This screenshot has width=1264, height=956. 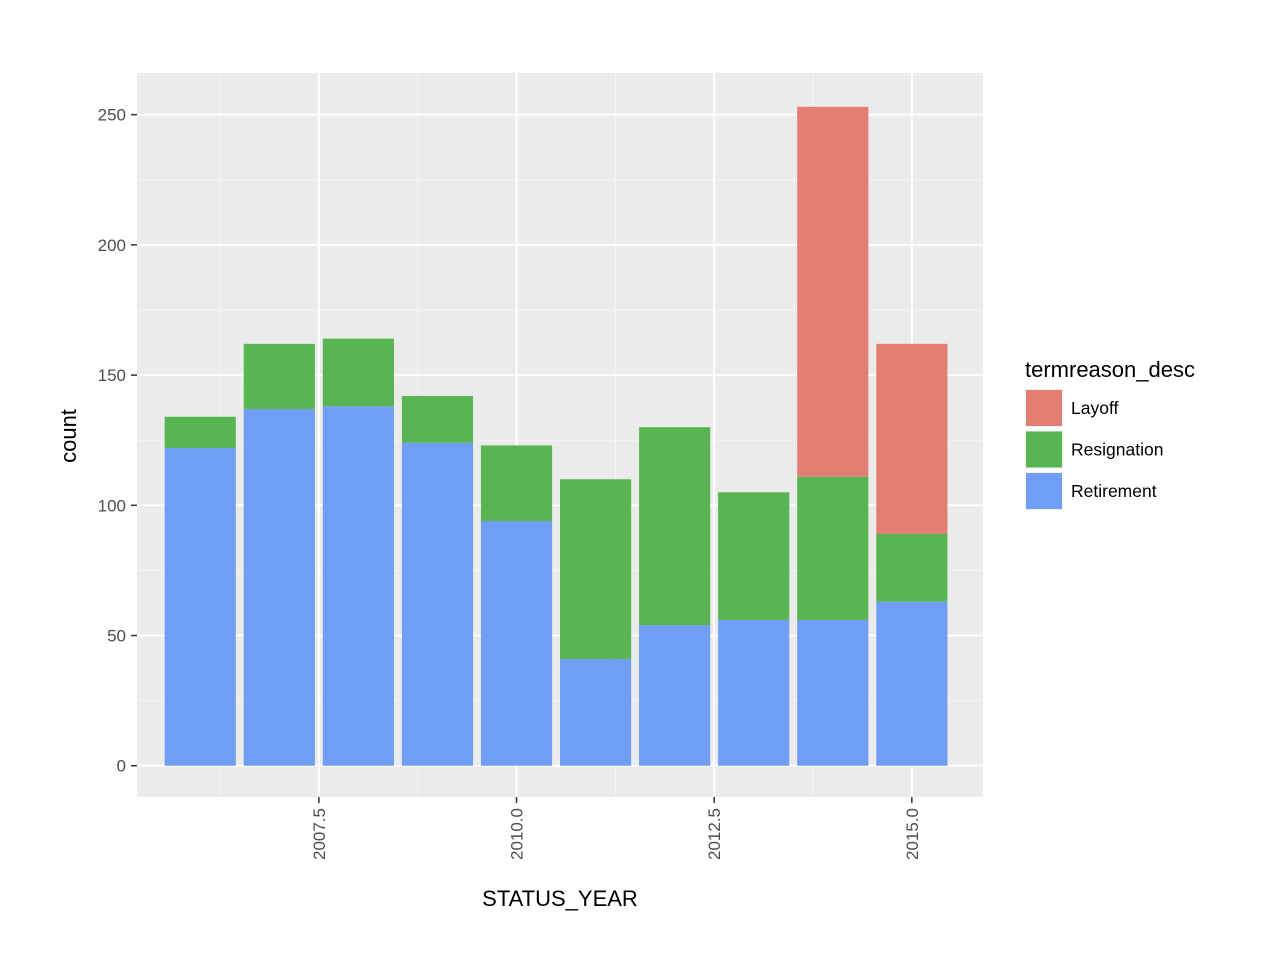 What do you see at coordinates (1110, 369) in the screenshot?
I see `legend-title: termreason_desc` at bounding box center [1110, 369].